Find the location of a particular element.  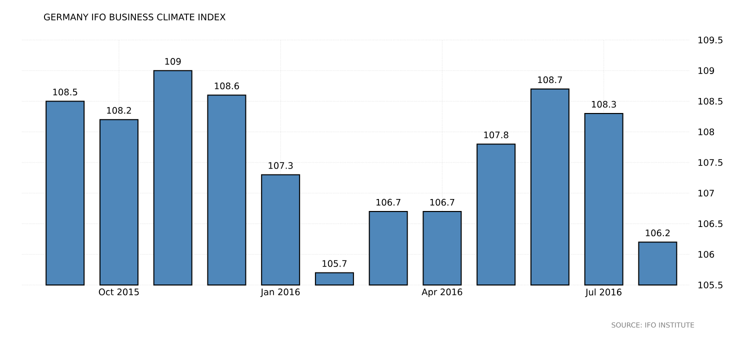

data-label: 108.2 is located at coordinates (119, 110).